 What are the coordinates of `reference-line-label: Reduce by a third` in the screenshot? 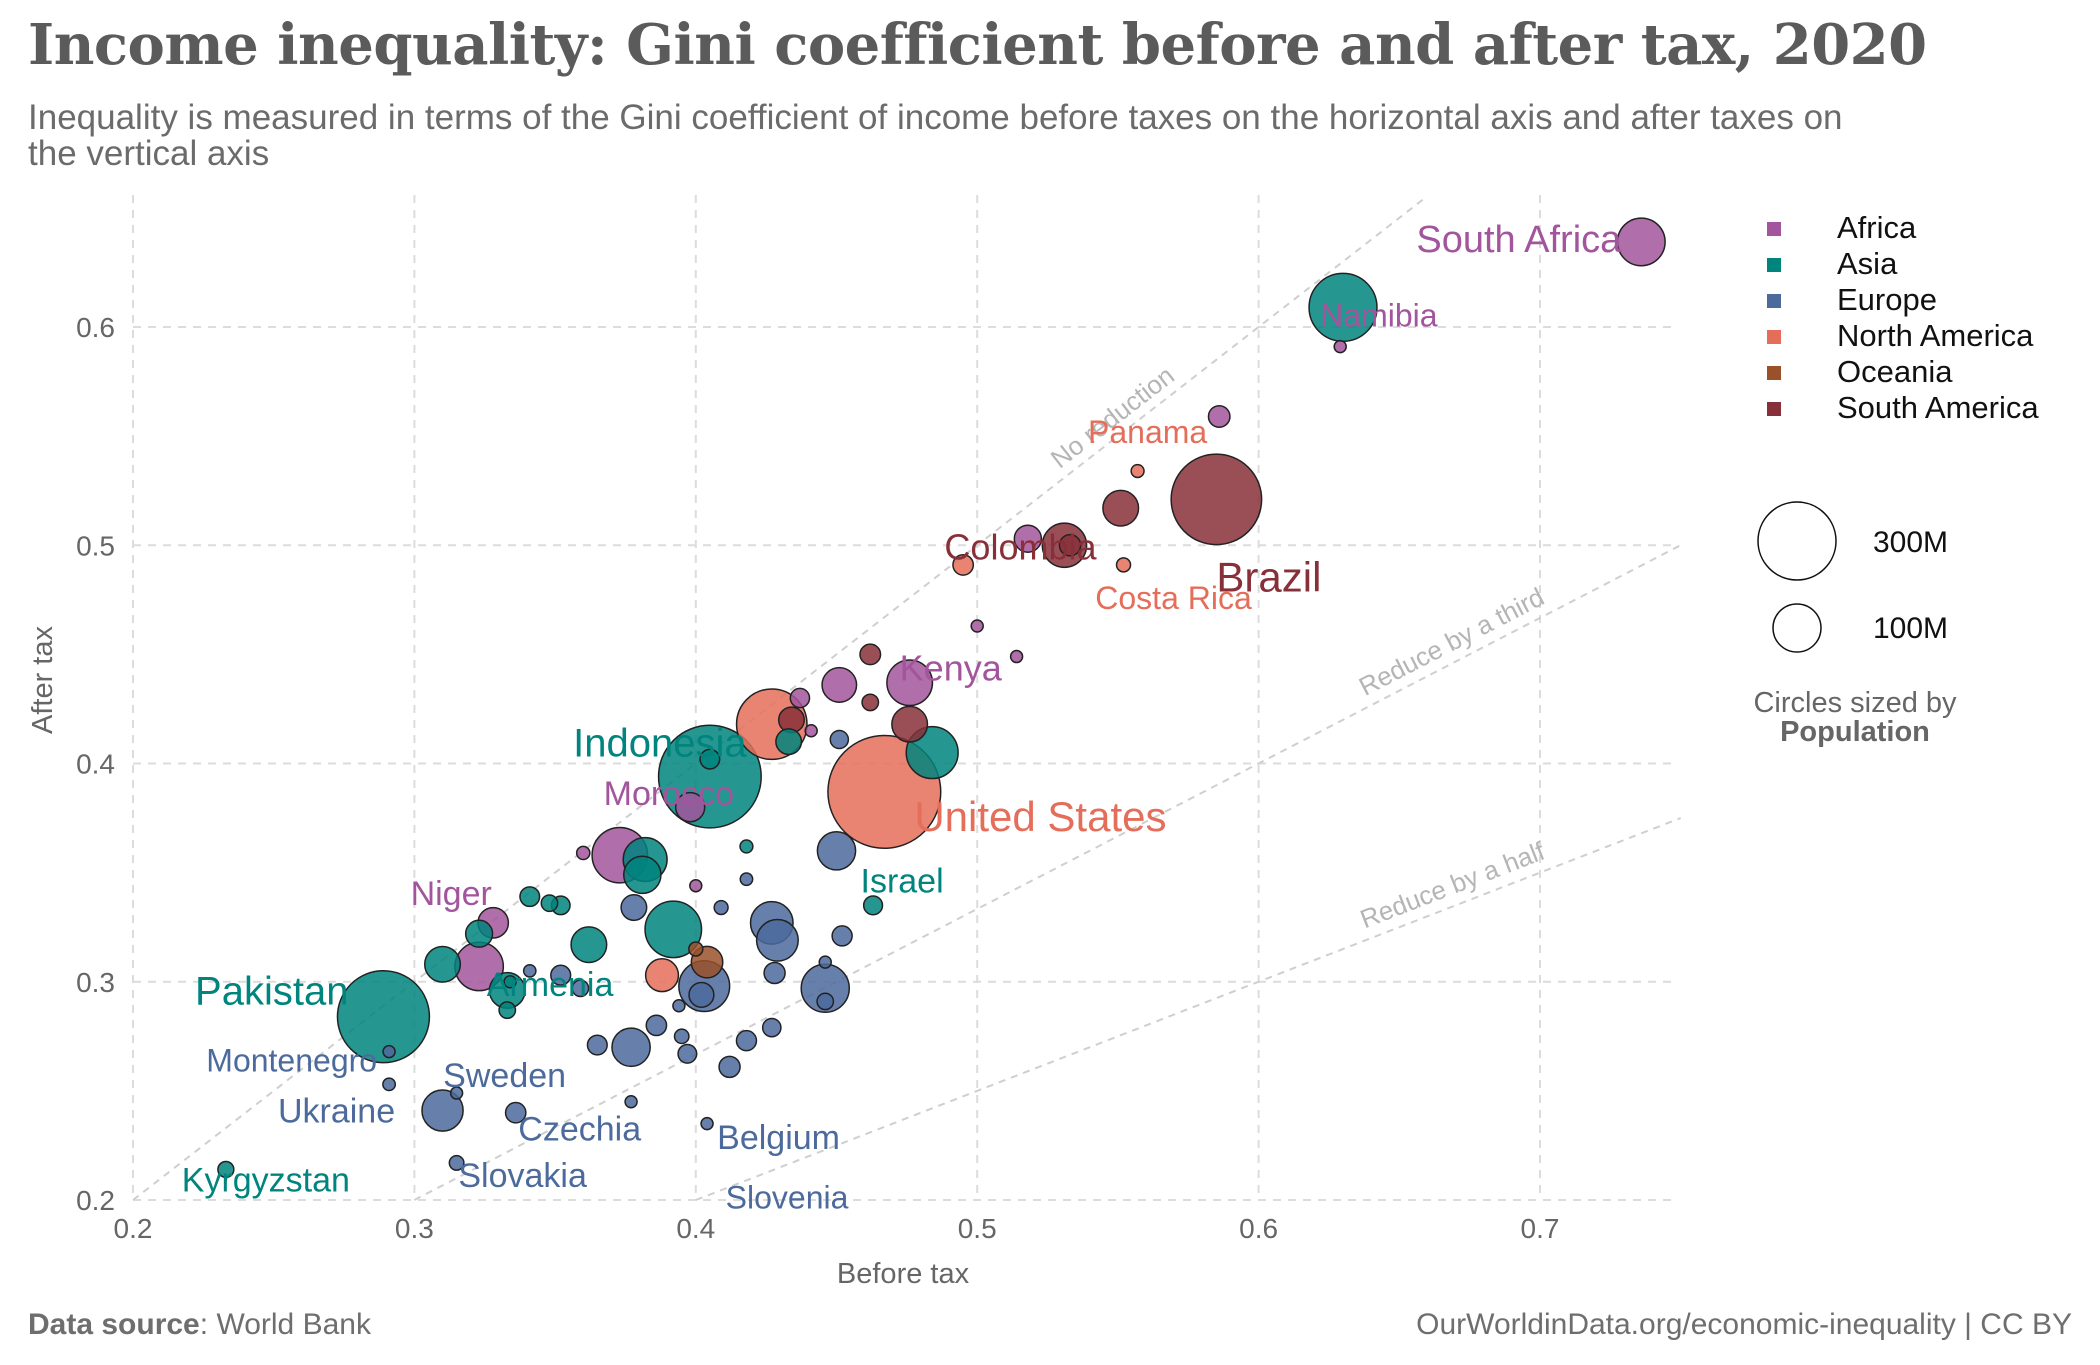 It's located at (1451, 641).